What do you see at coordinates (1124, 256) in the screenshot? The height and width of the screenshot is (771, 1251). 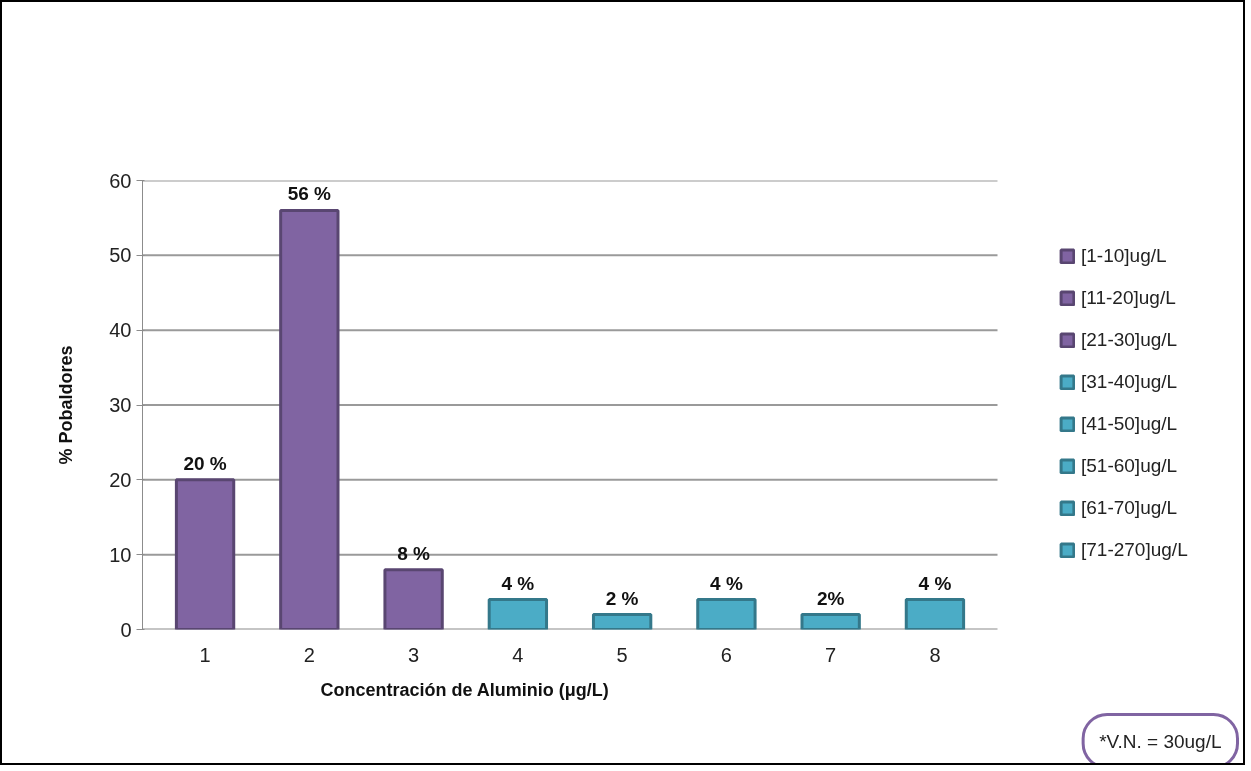 I see `legend-label: [1-10]ug/L` at bounding box center [1124, 256].